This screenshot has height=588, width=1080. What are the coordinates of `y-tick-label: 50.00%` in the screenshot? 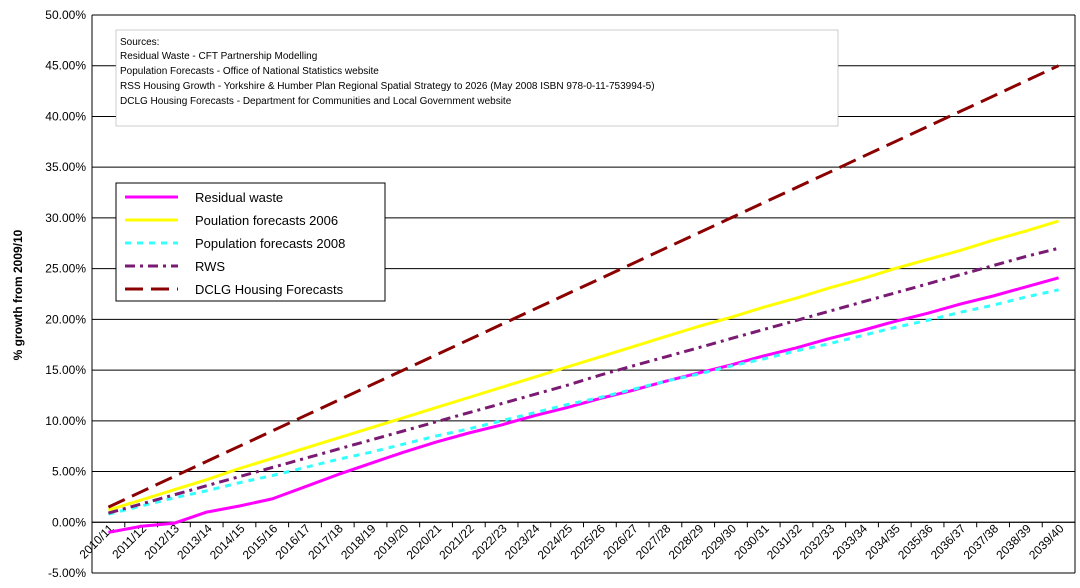 It's located at (65, 15).